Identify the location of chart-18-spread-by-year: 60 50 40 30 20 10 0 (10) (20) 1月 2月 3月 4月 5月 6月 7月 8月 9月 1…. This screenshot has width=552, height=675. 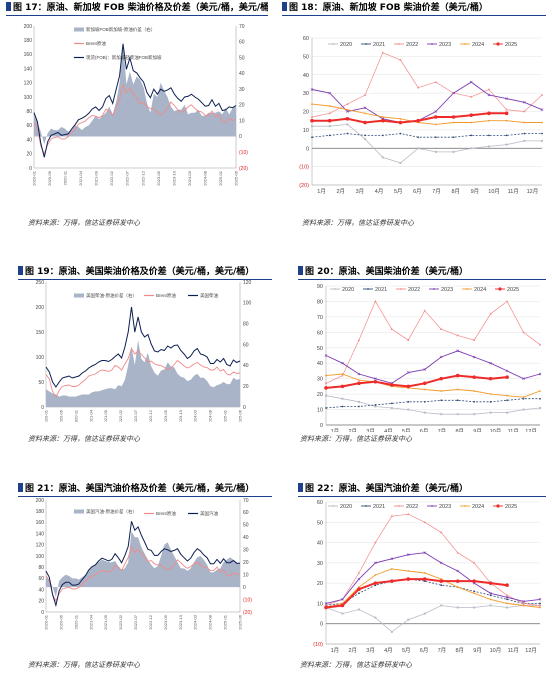
(421, 115).